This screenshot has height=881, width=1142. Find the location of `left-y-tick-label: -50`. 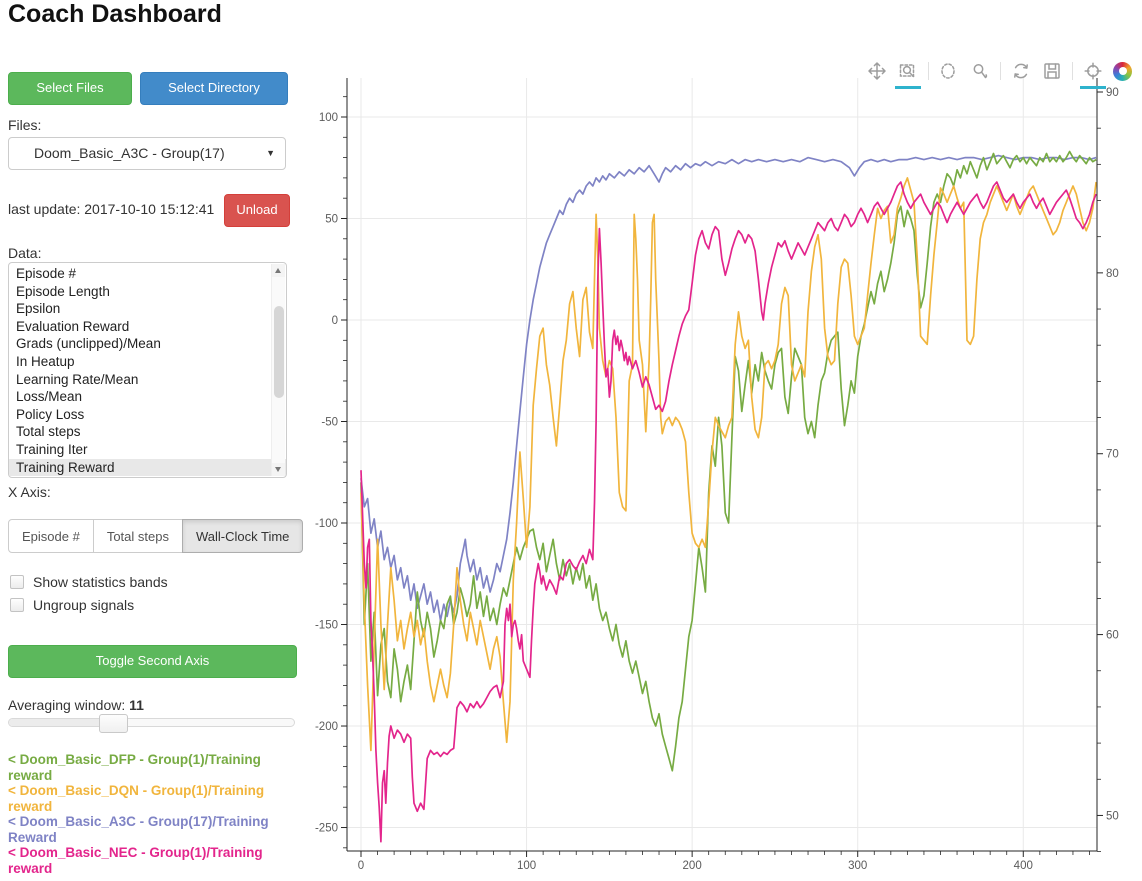

left-y-tick-label: -50 is located at coordinates (329, 423).